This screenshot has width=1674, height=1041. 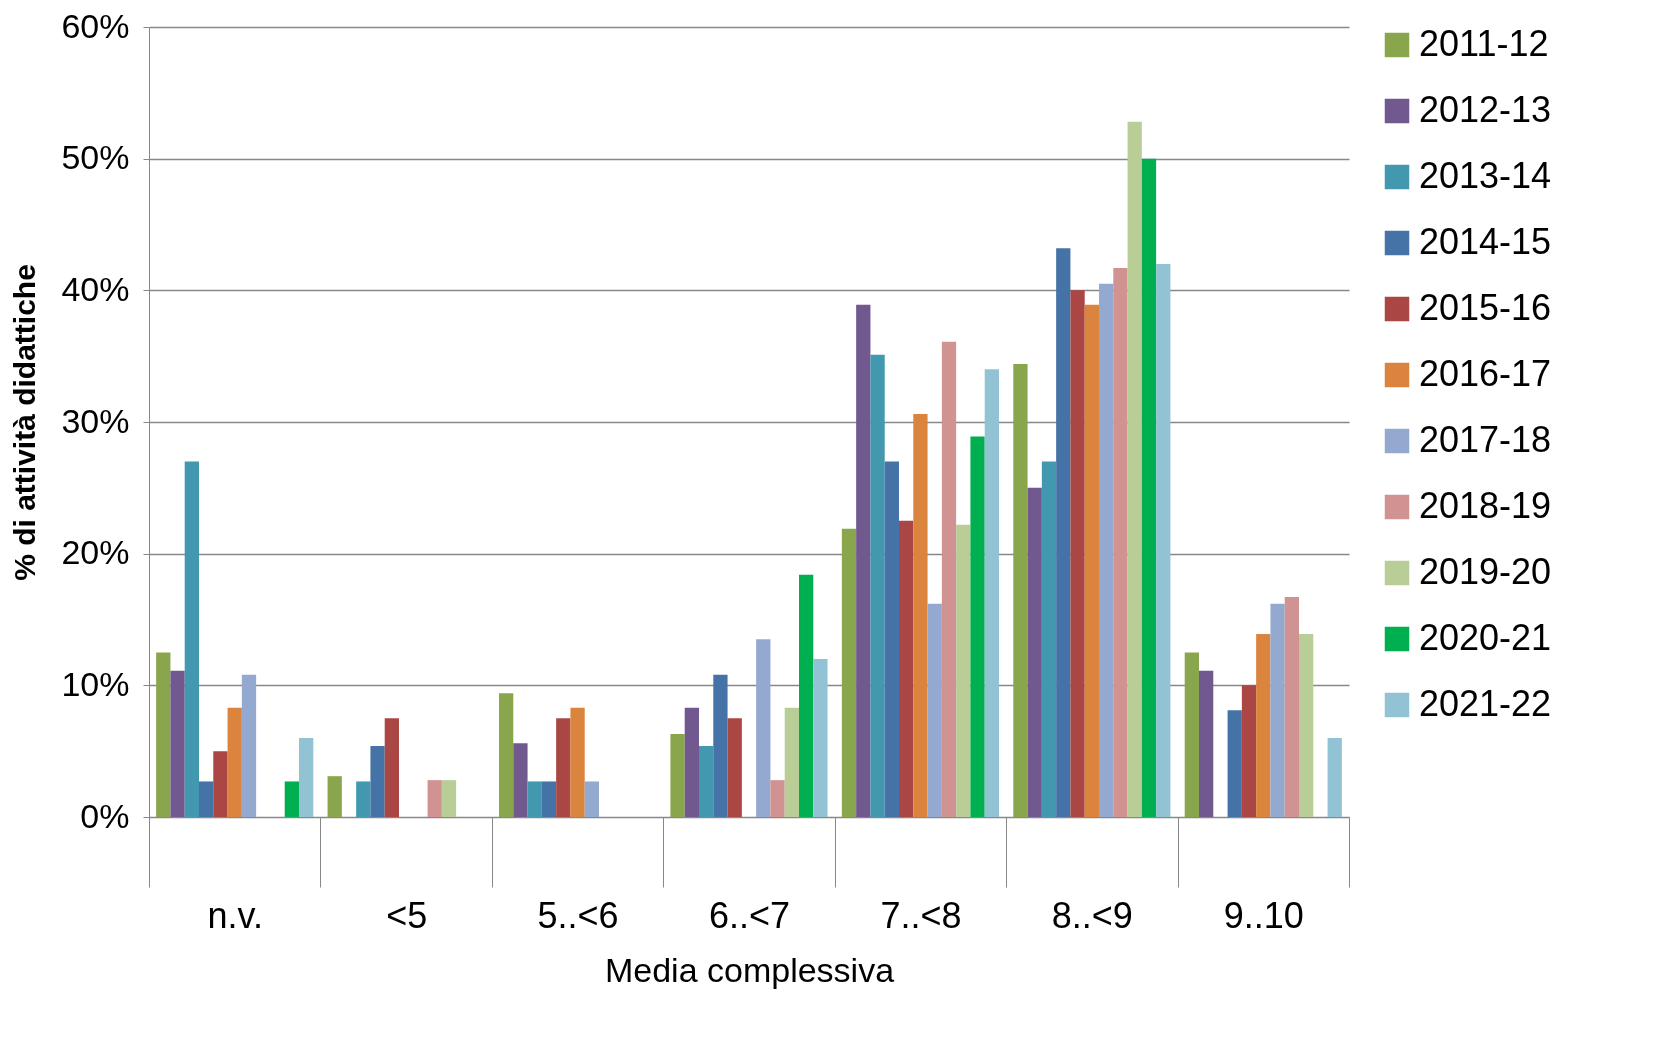 What do you see at coordinates (105, 815) in the screenshot?
I see `y-tick-label: 0%` at bounding box center [105, 815].